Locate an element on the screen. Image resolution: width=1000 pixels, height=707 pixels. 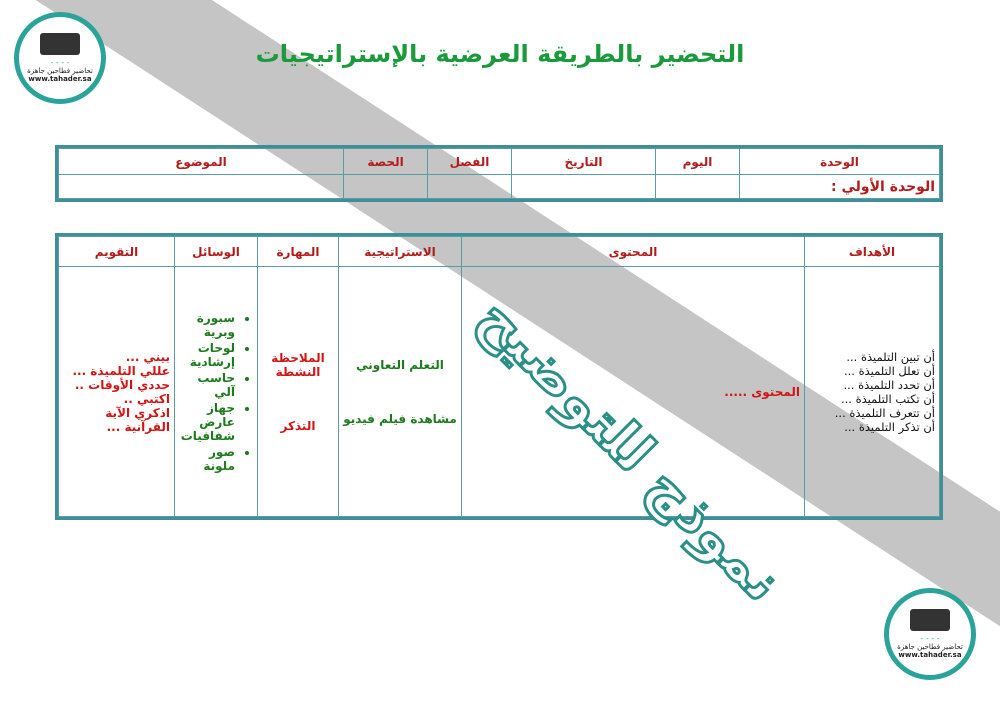
strategy: التعلم التعاوني is located at coordinates (400, 364).